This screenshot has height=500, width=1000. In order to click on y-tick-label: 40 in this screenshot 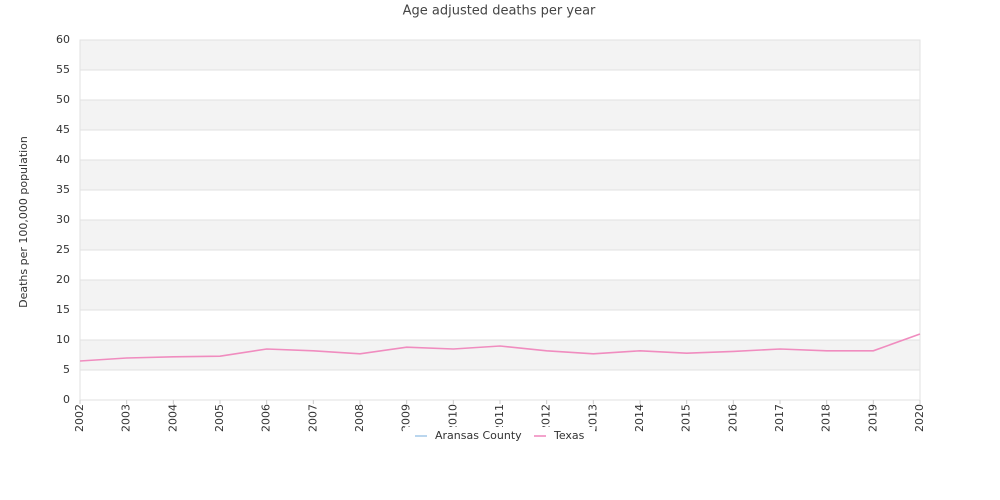, I will do `click(63, 159)`.